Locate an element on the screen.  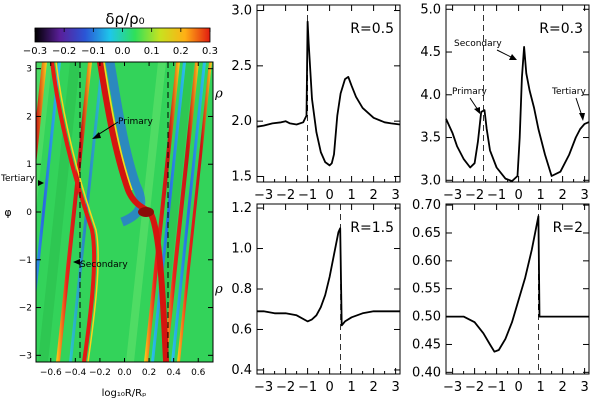
ytick-label: 0.45 is located at coordinates (426, 344).